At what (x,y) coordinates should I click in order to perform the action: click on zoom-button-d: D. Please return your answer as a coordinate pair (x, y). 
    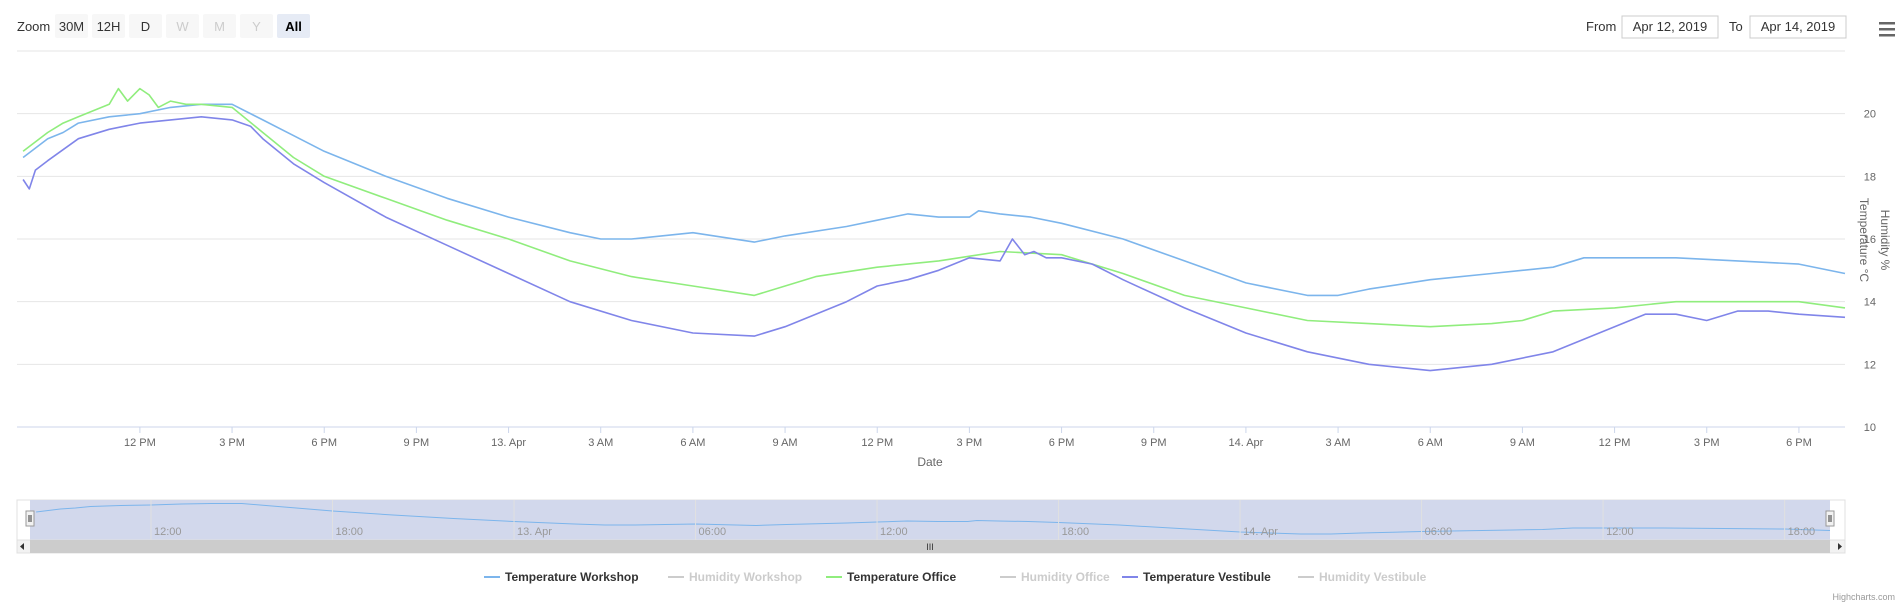
    Looking at the image, I should click on (145, 26).